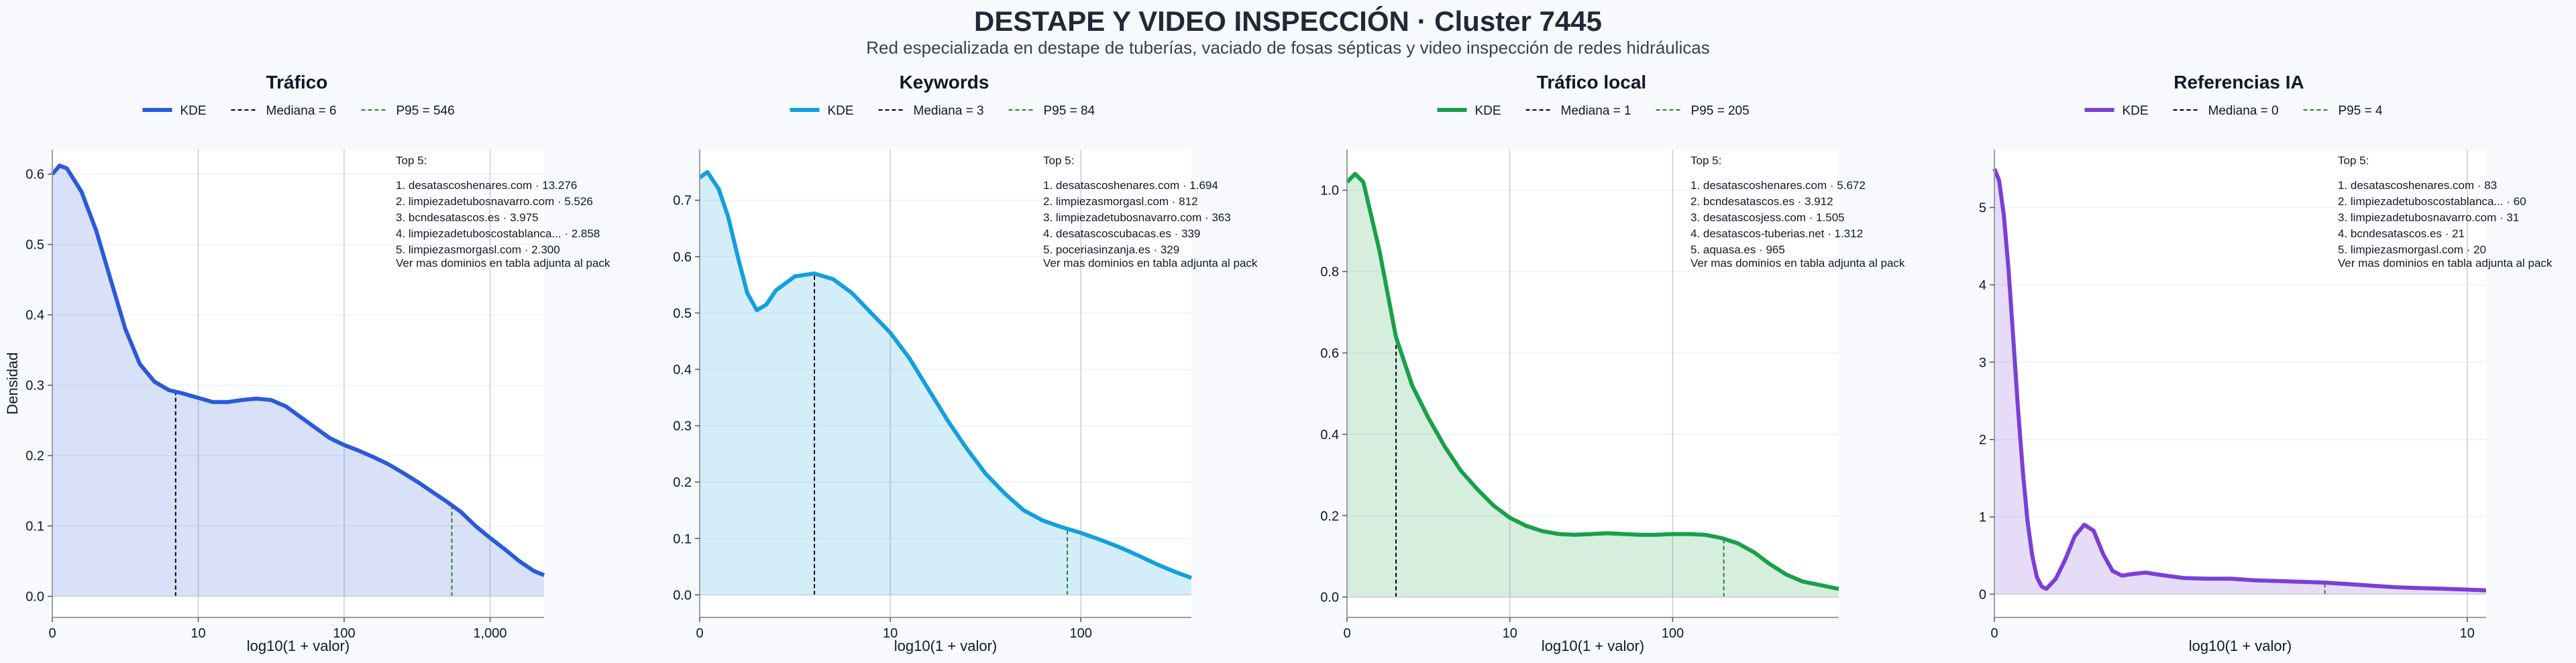 This screenshot has height=663, width=2576. What do you see at coordinates (425, 111) in the screenshot?
I see `legend-p95-label: P95 = 546` at bounding box center [425, 111].